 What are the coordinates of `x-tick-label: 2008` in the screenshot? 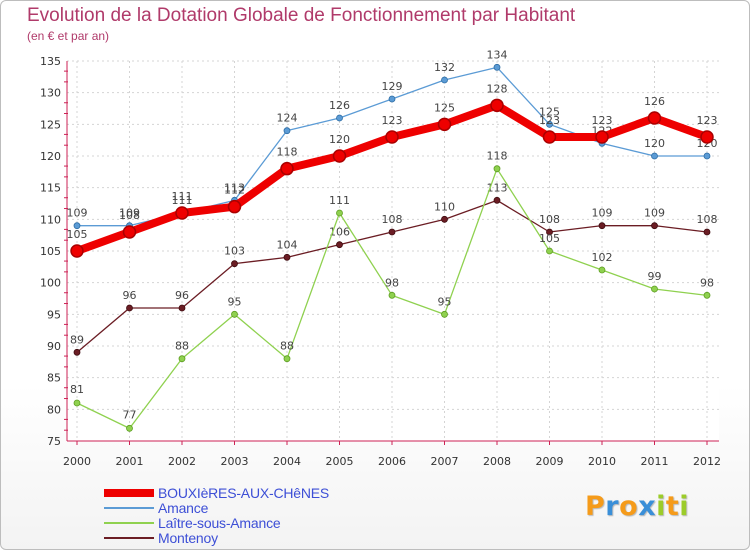 It's located at (497, 461).